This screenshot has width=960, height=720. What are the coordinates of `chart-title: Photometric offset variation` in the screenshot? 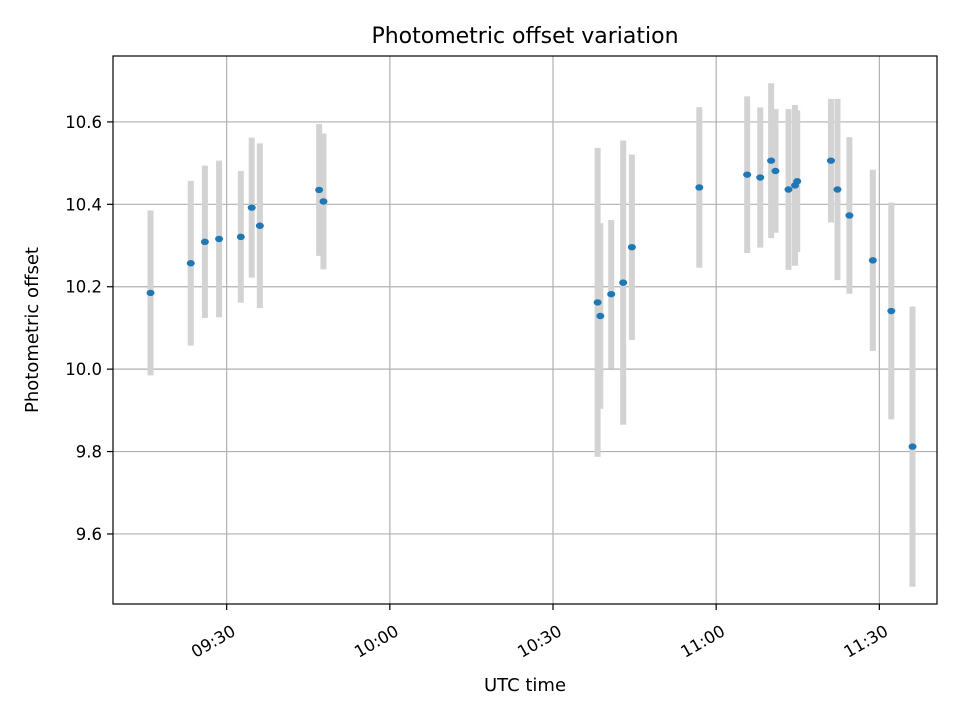 It's located at (524, 36).